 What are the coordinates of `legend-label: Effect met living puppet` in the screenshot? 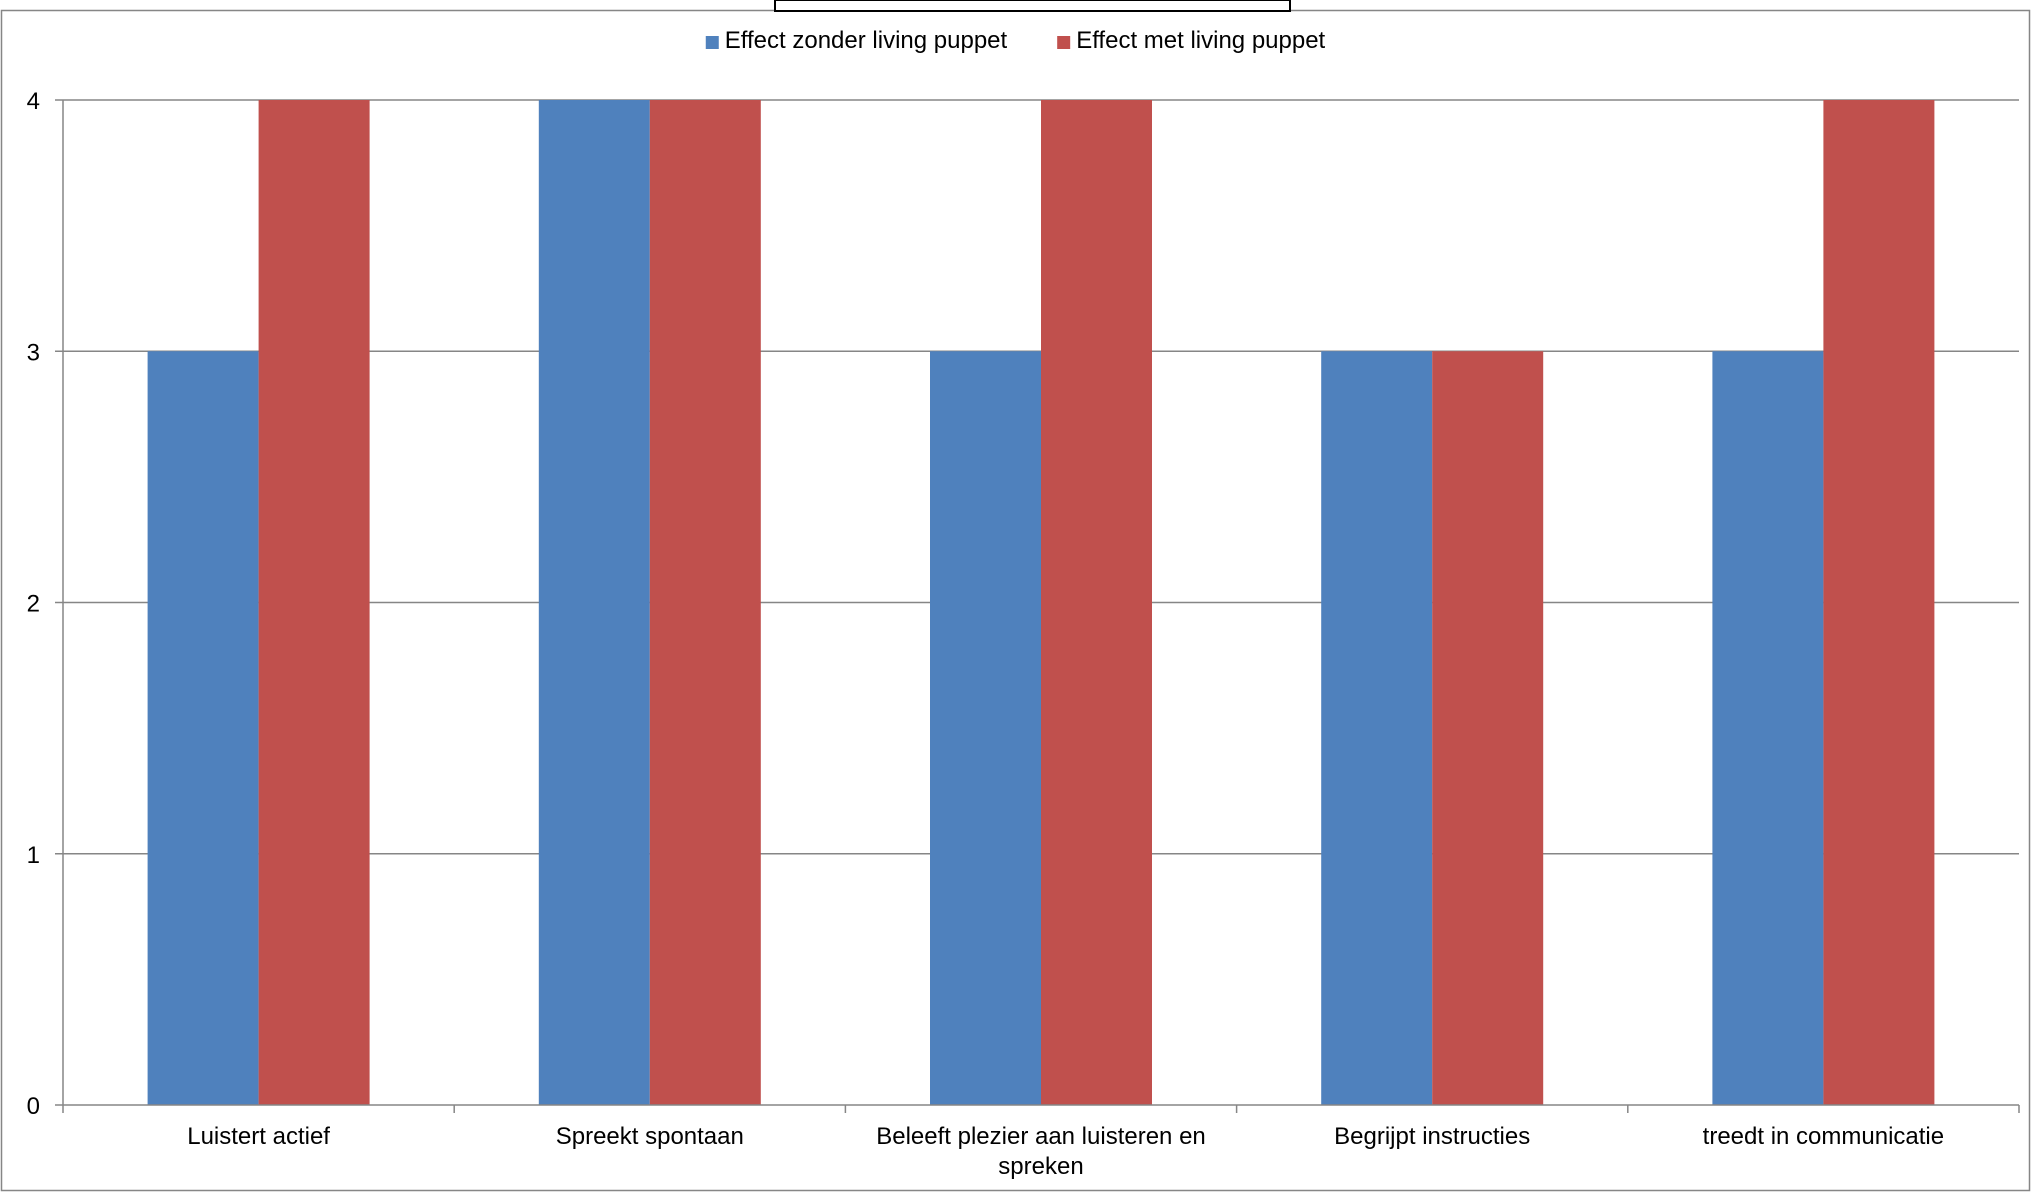 It's located at (1200, 40).